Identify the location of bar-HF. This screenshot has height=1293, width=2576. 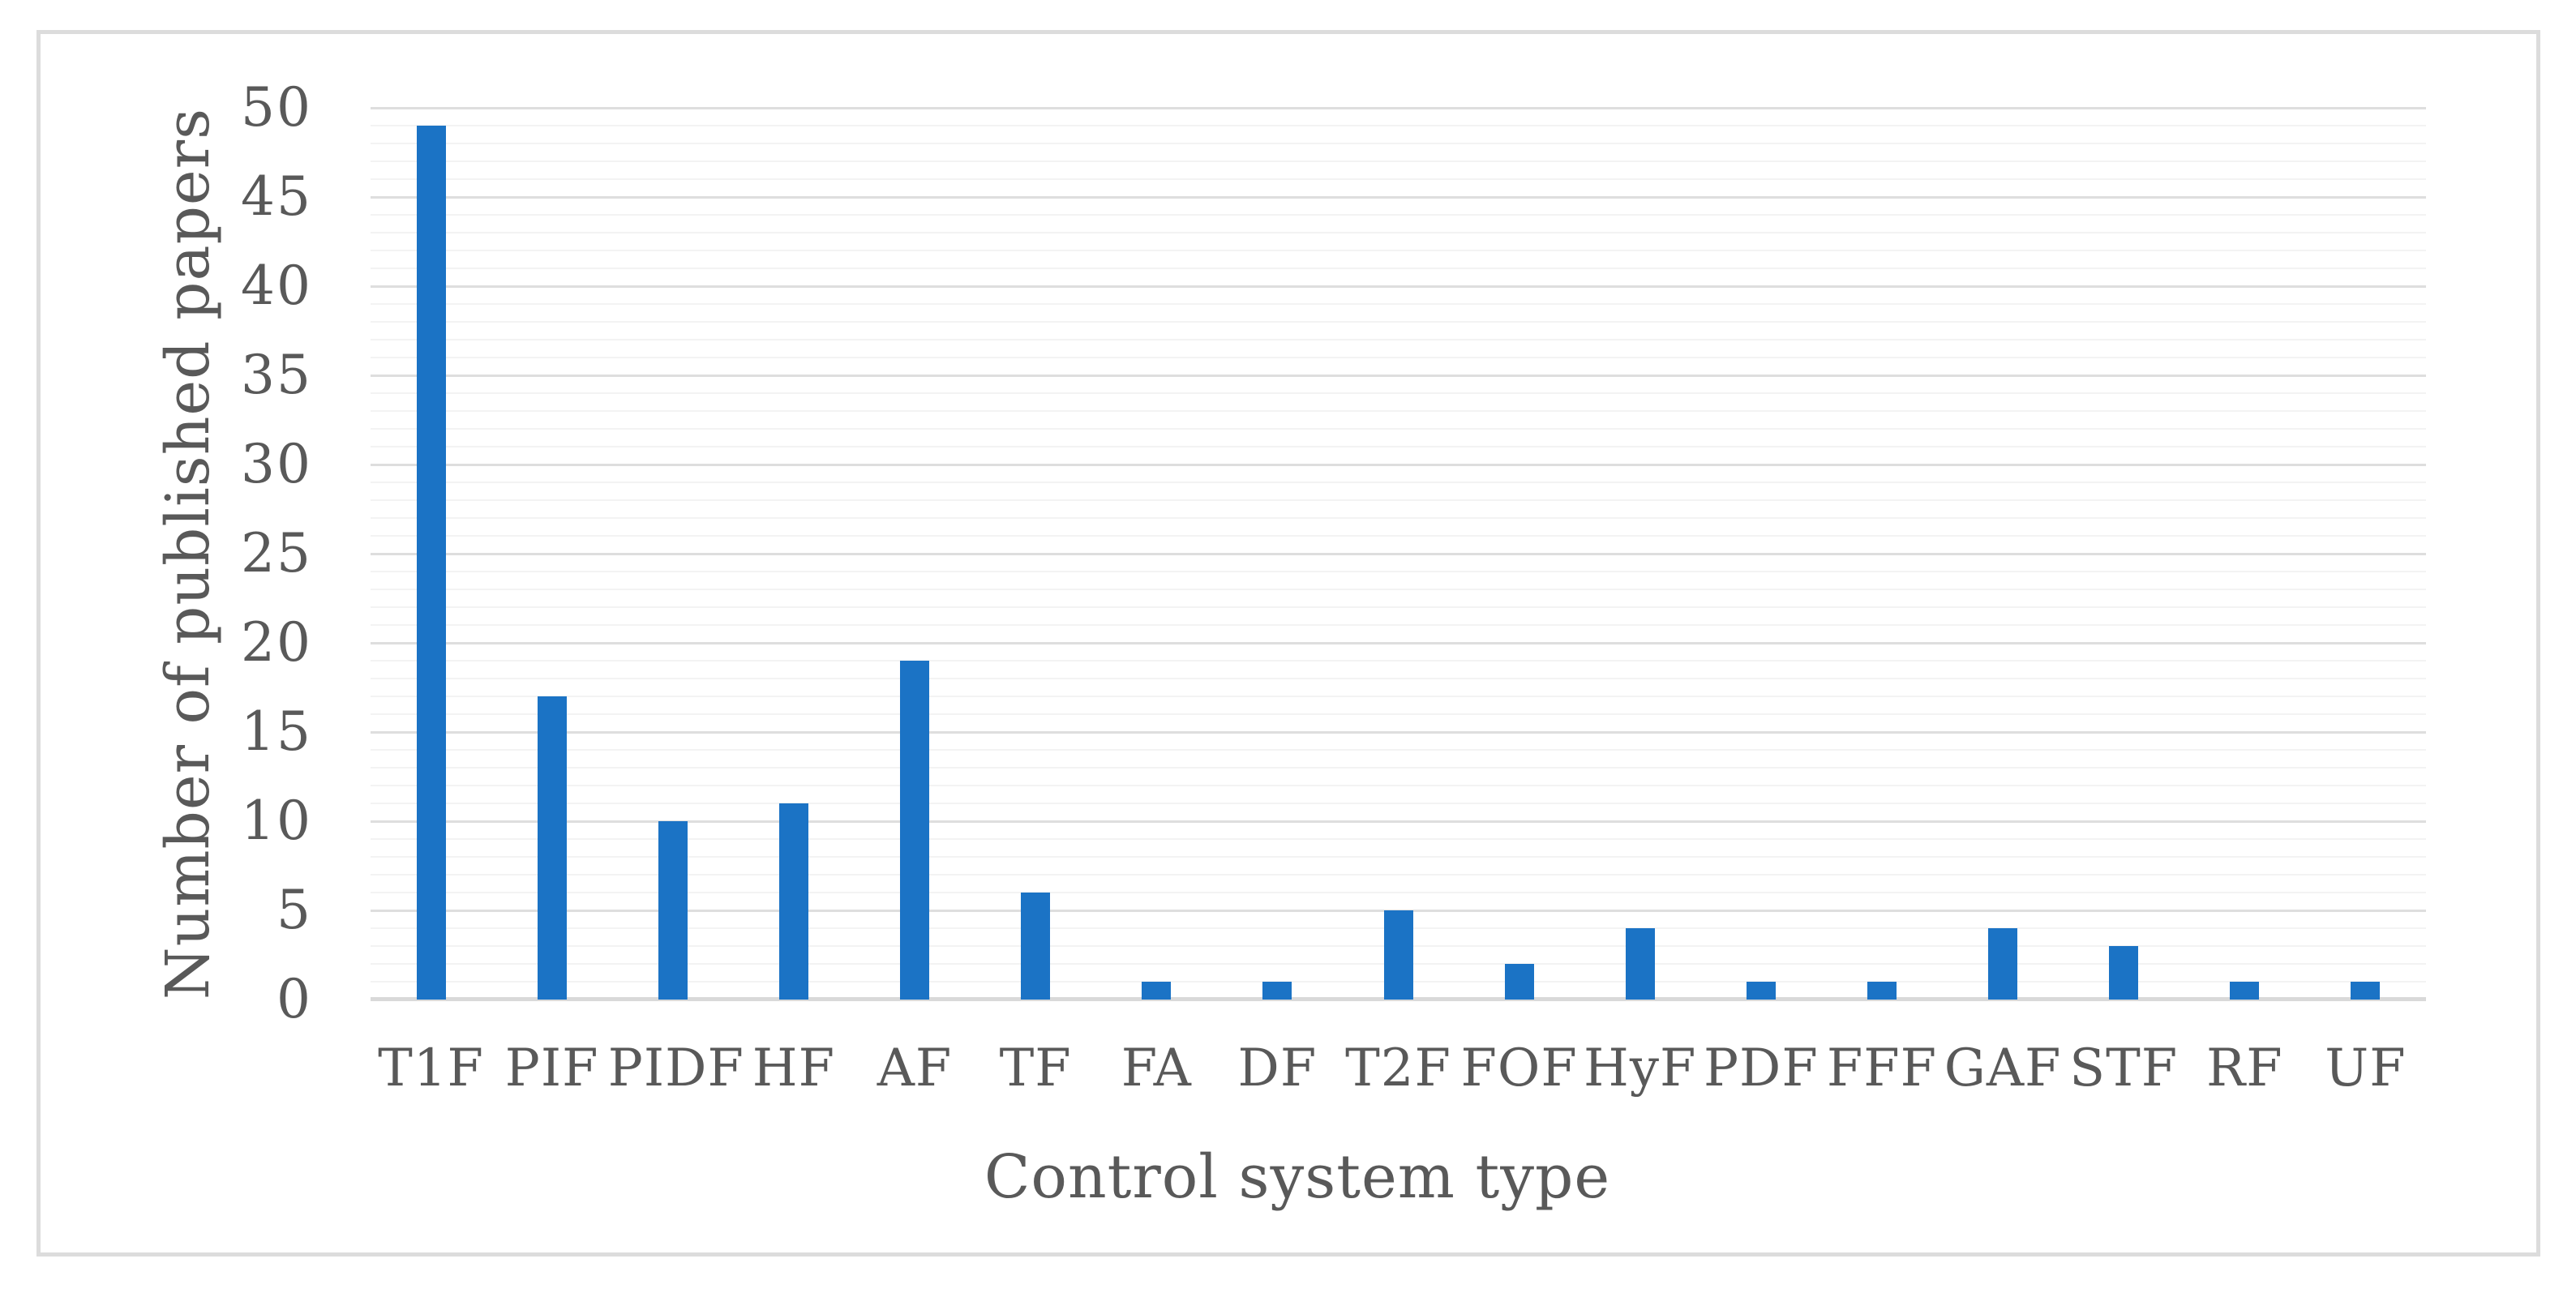
(793, 901).